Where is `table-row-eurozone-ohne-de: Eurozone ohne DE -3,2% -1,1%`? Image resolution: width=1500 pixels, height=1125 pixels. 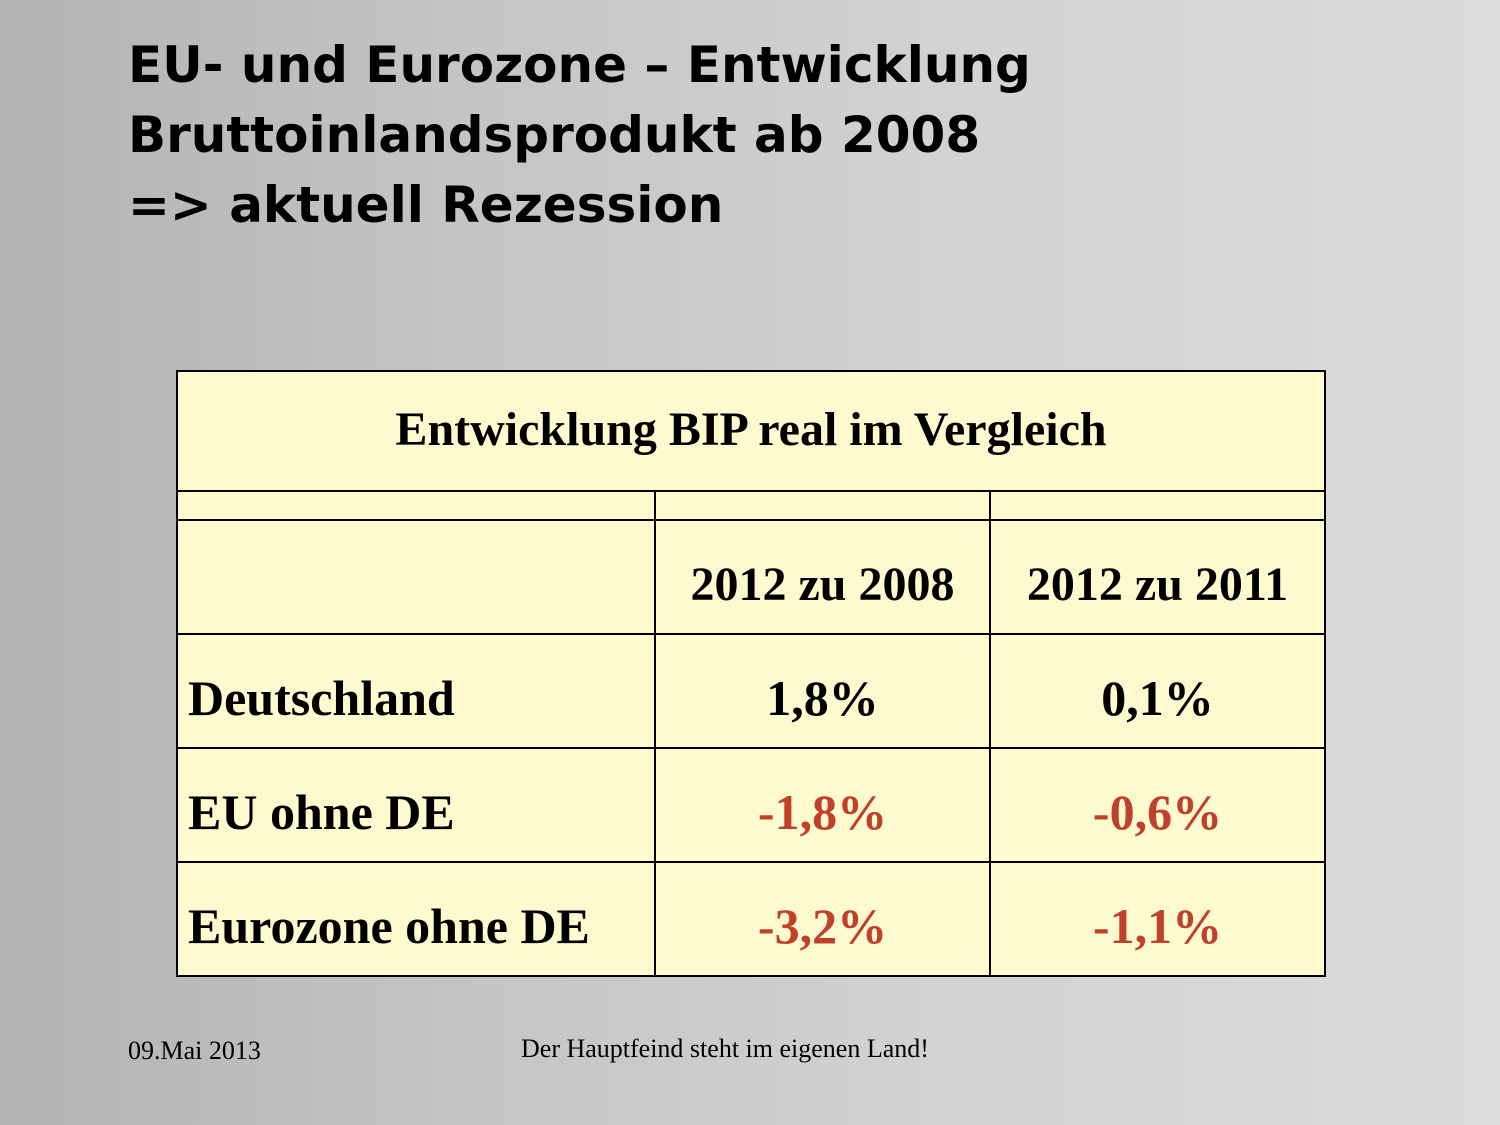 table-row-eurozone-ohne-de: Eurozone ohne DE -3,2% -1,1% is located at coordinates (751, 919).